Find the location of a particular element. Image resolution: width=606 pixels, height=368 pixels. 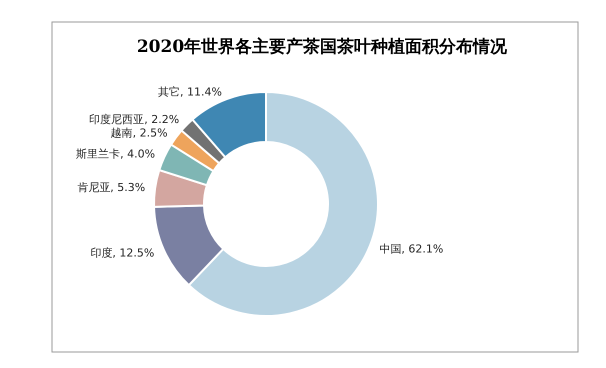

data-label: , 2.2% is located at coordinates (162, 119).